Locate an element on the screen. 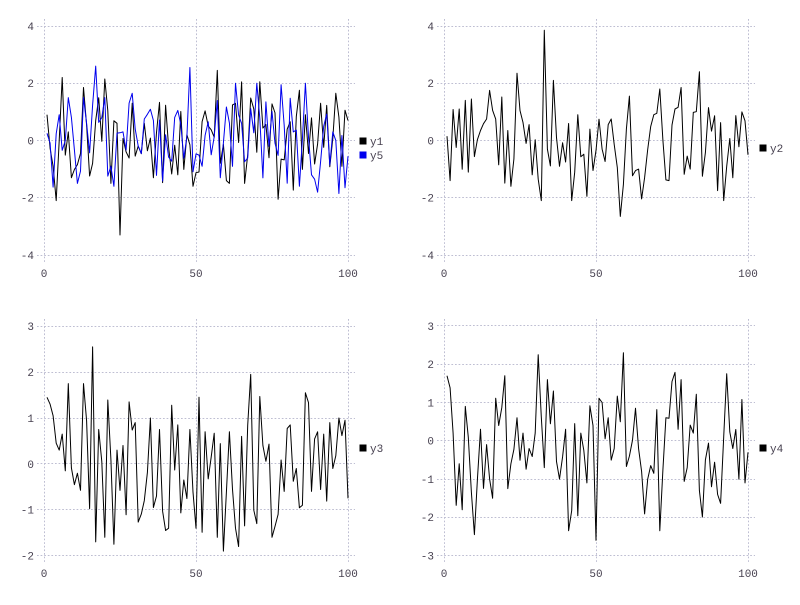  svg-text: y5 is located at coordinates (376, 157).